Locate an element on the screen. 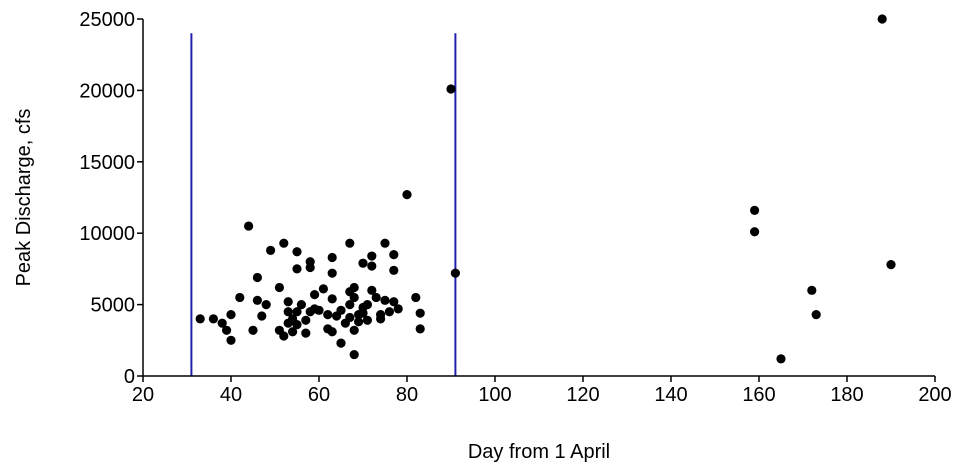 The height and width of the screenshot is (467, 958). y-tick-label: 25000 is located at coordinates (107, 20).